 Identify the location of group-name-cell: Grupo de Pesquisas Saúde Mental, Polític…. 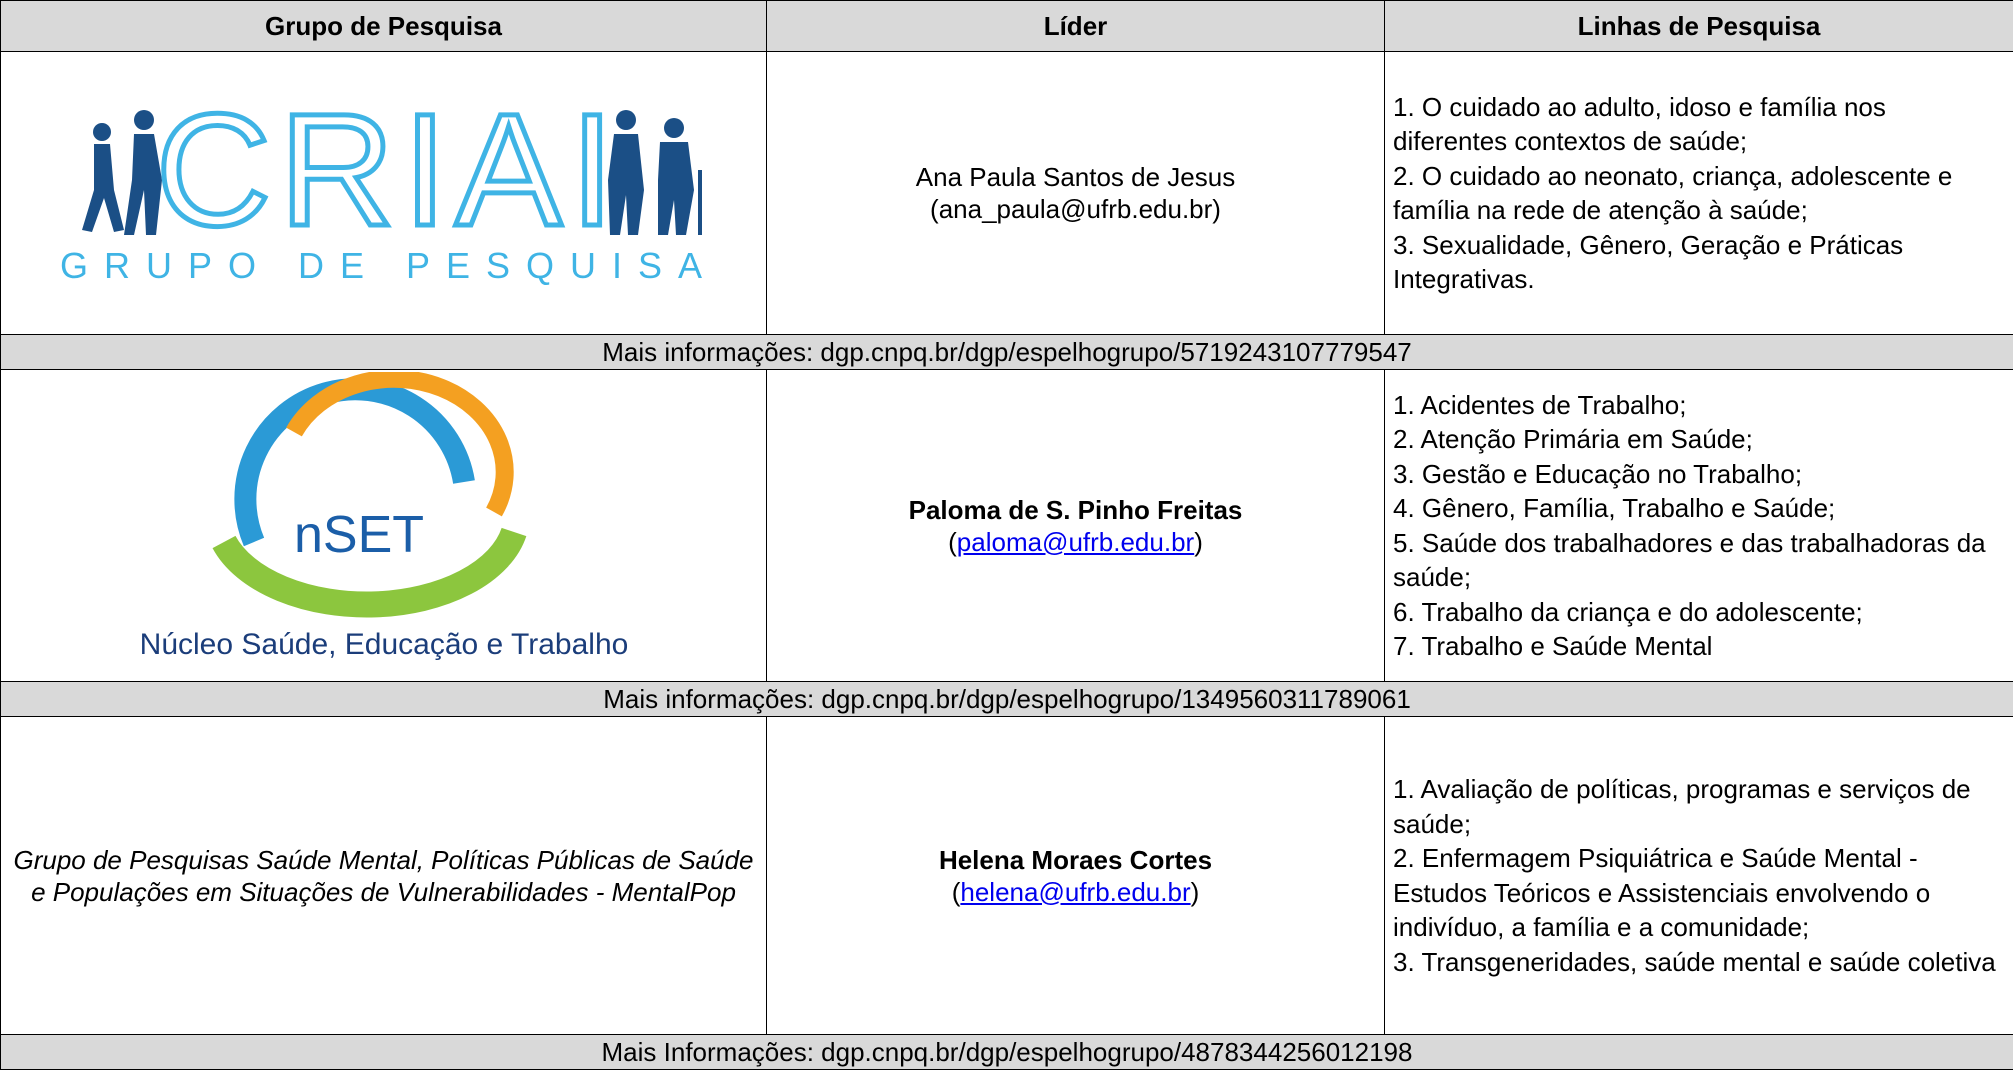
(384, 876).